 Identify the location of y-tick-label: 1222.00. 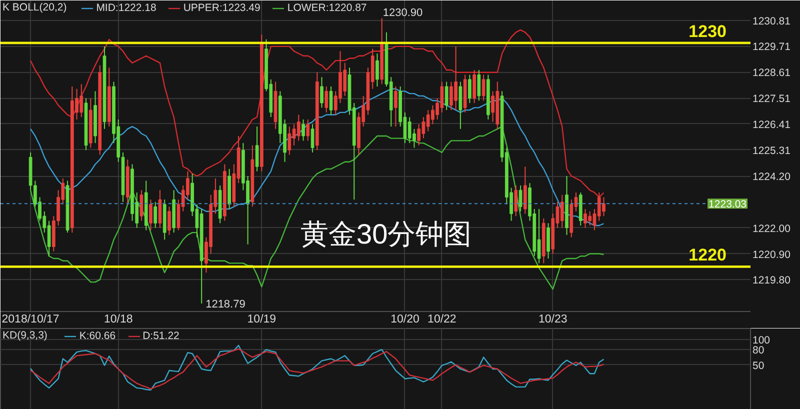
(771, 228).